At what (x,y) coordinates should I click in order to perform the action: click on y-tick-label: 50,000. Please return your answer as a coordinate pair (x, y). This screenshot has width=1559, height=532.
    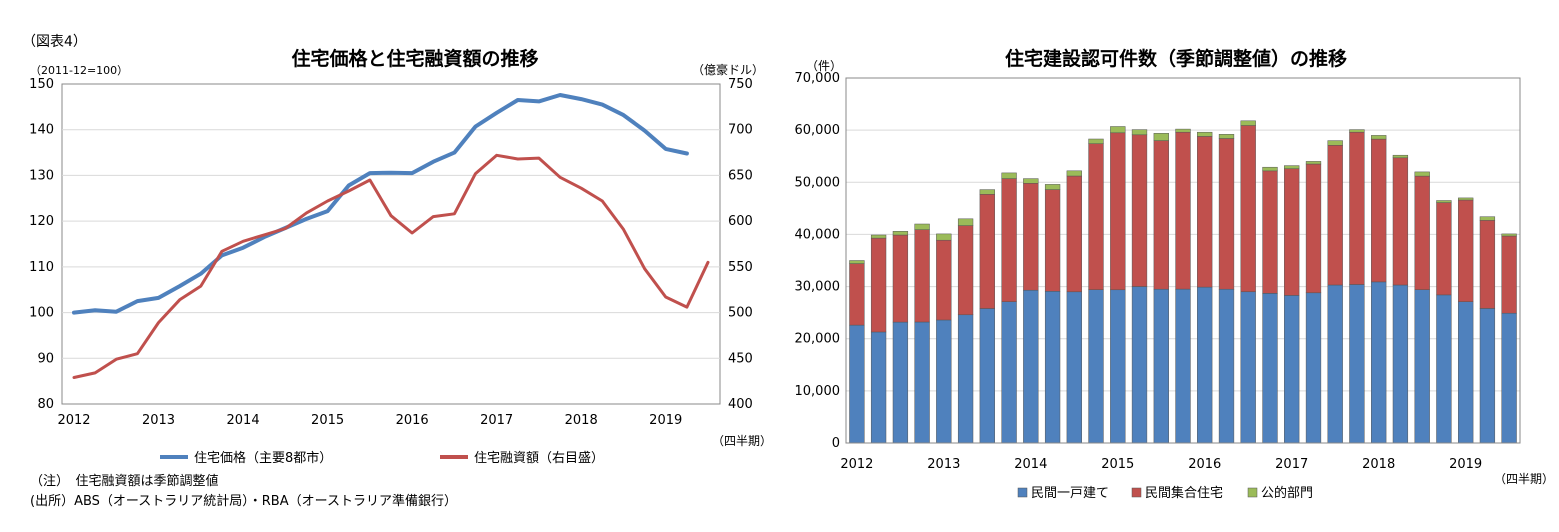
    Looking at the image, I should click on (818, 182).